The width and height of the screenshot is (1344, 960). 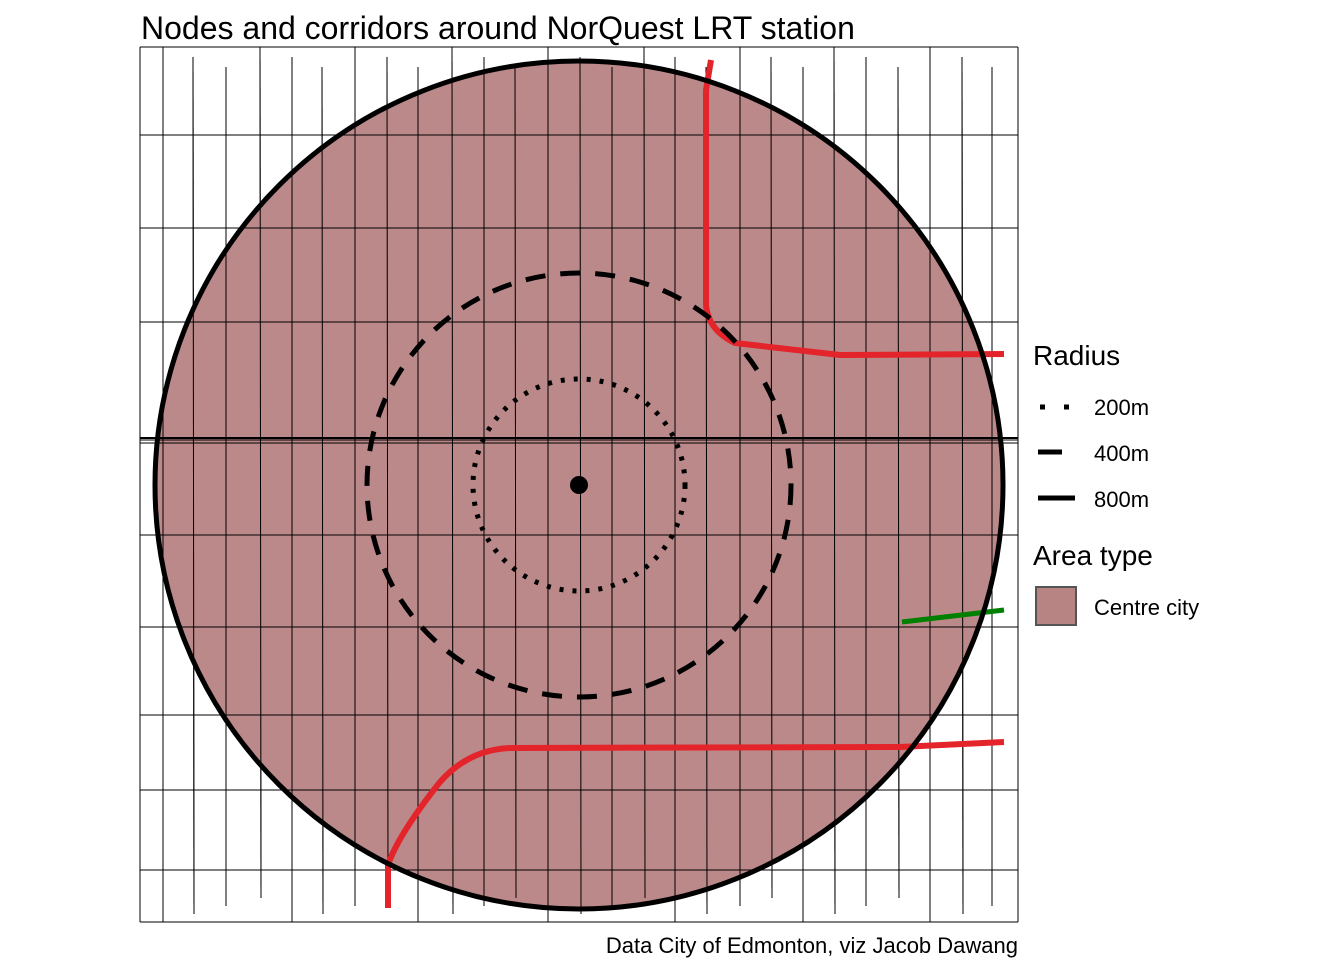 I want to click on node-corridor-east, so click(x=953, y=616).